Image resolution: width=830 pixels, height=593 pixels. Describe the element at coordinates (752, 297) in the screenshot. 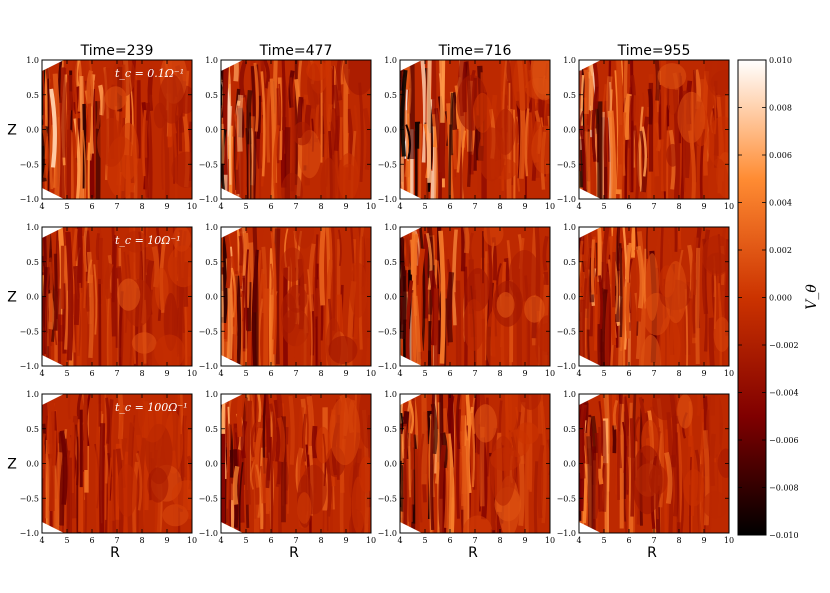

I see `colorbar-scale` at that location.